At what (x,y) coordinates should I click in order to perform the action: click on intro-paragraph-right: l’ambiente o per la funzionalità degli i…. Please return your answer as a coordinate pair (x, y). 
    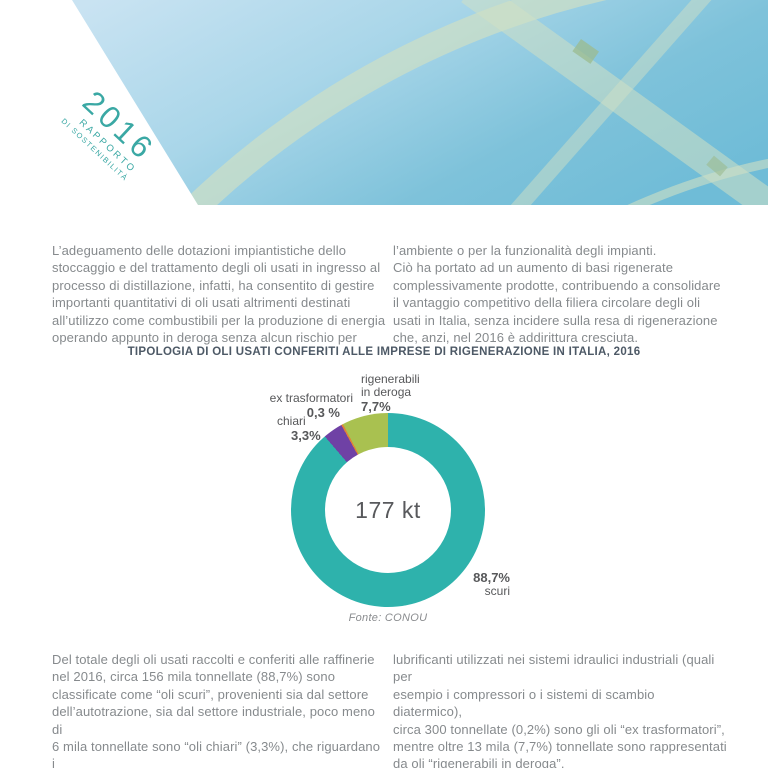
    Looking at the image, I should click on (557, 294).